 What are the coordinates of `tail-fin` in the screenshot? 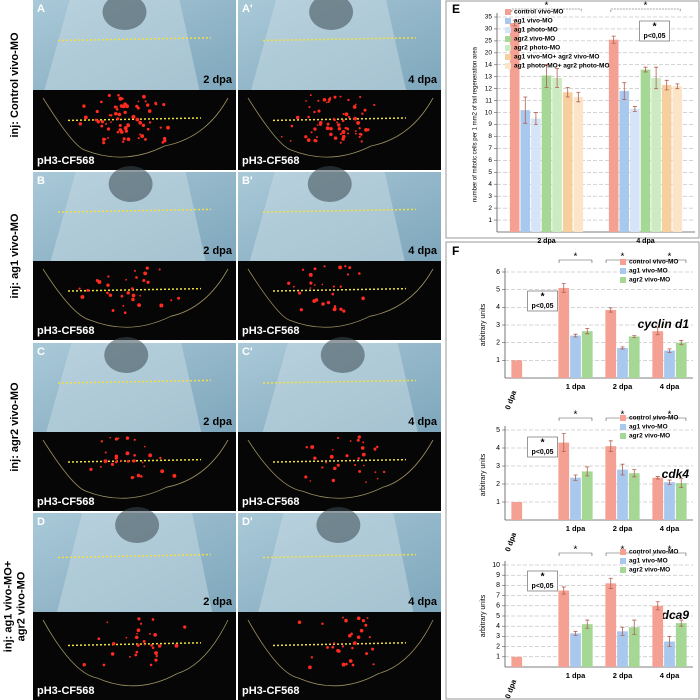 It's located at (329, 45).